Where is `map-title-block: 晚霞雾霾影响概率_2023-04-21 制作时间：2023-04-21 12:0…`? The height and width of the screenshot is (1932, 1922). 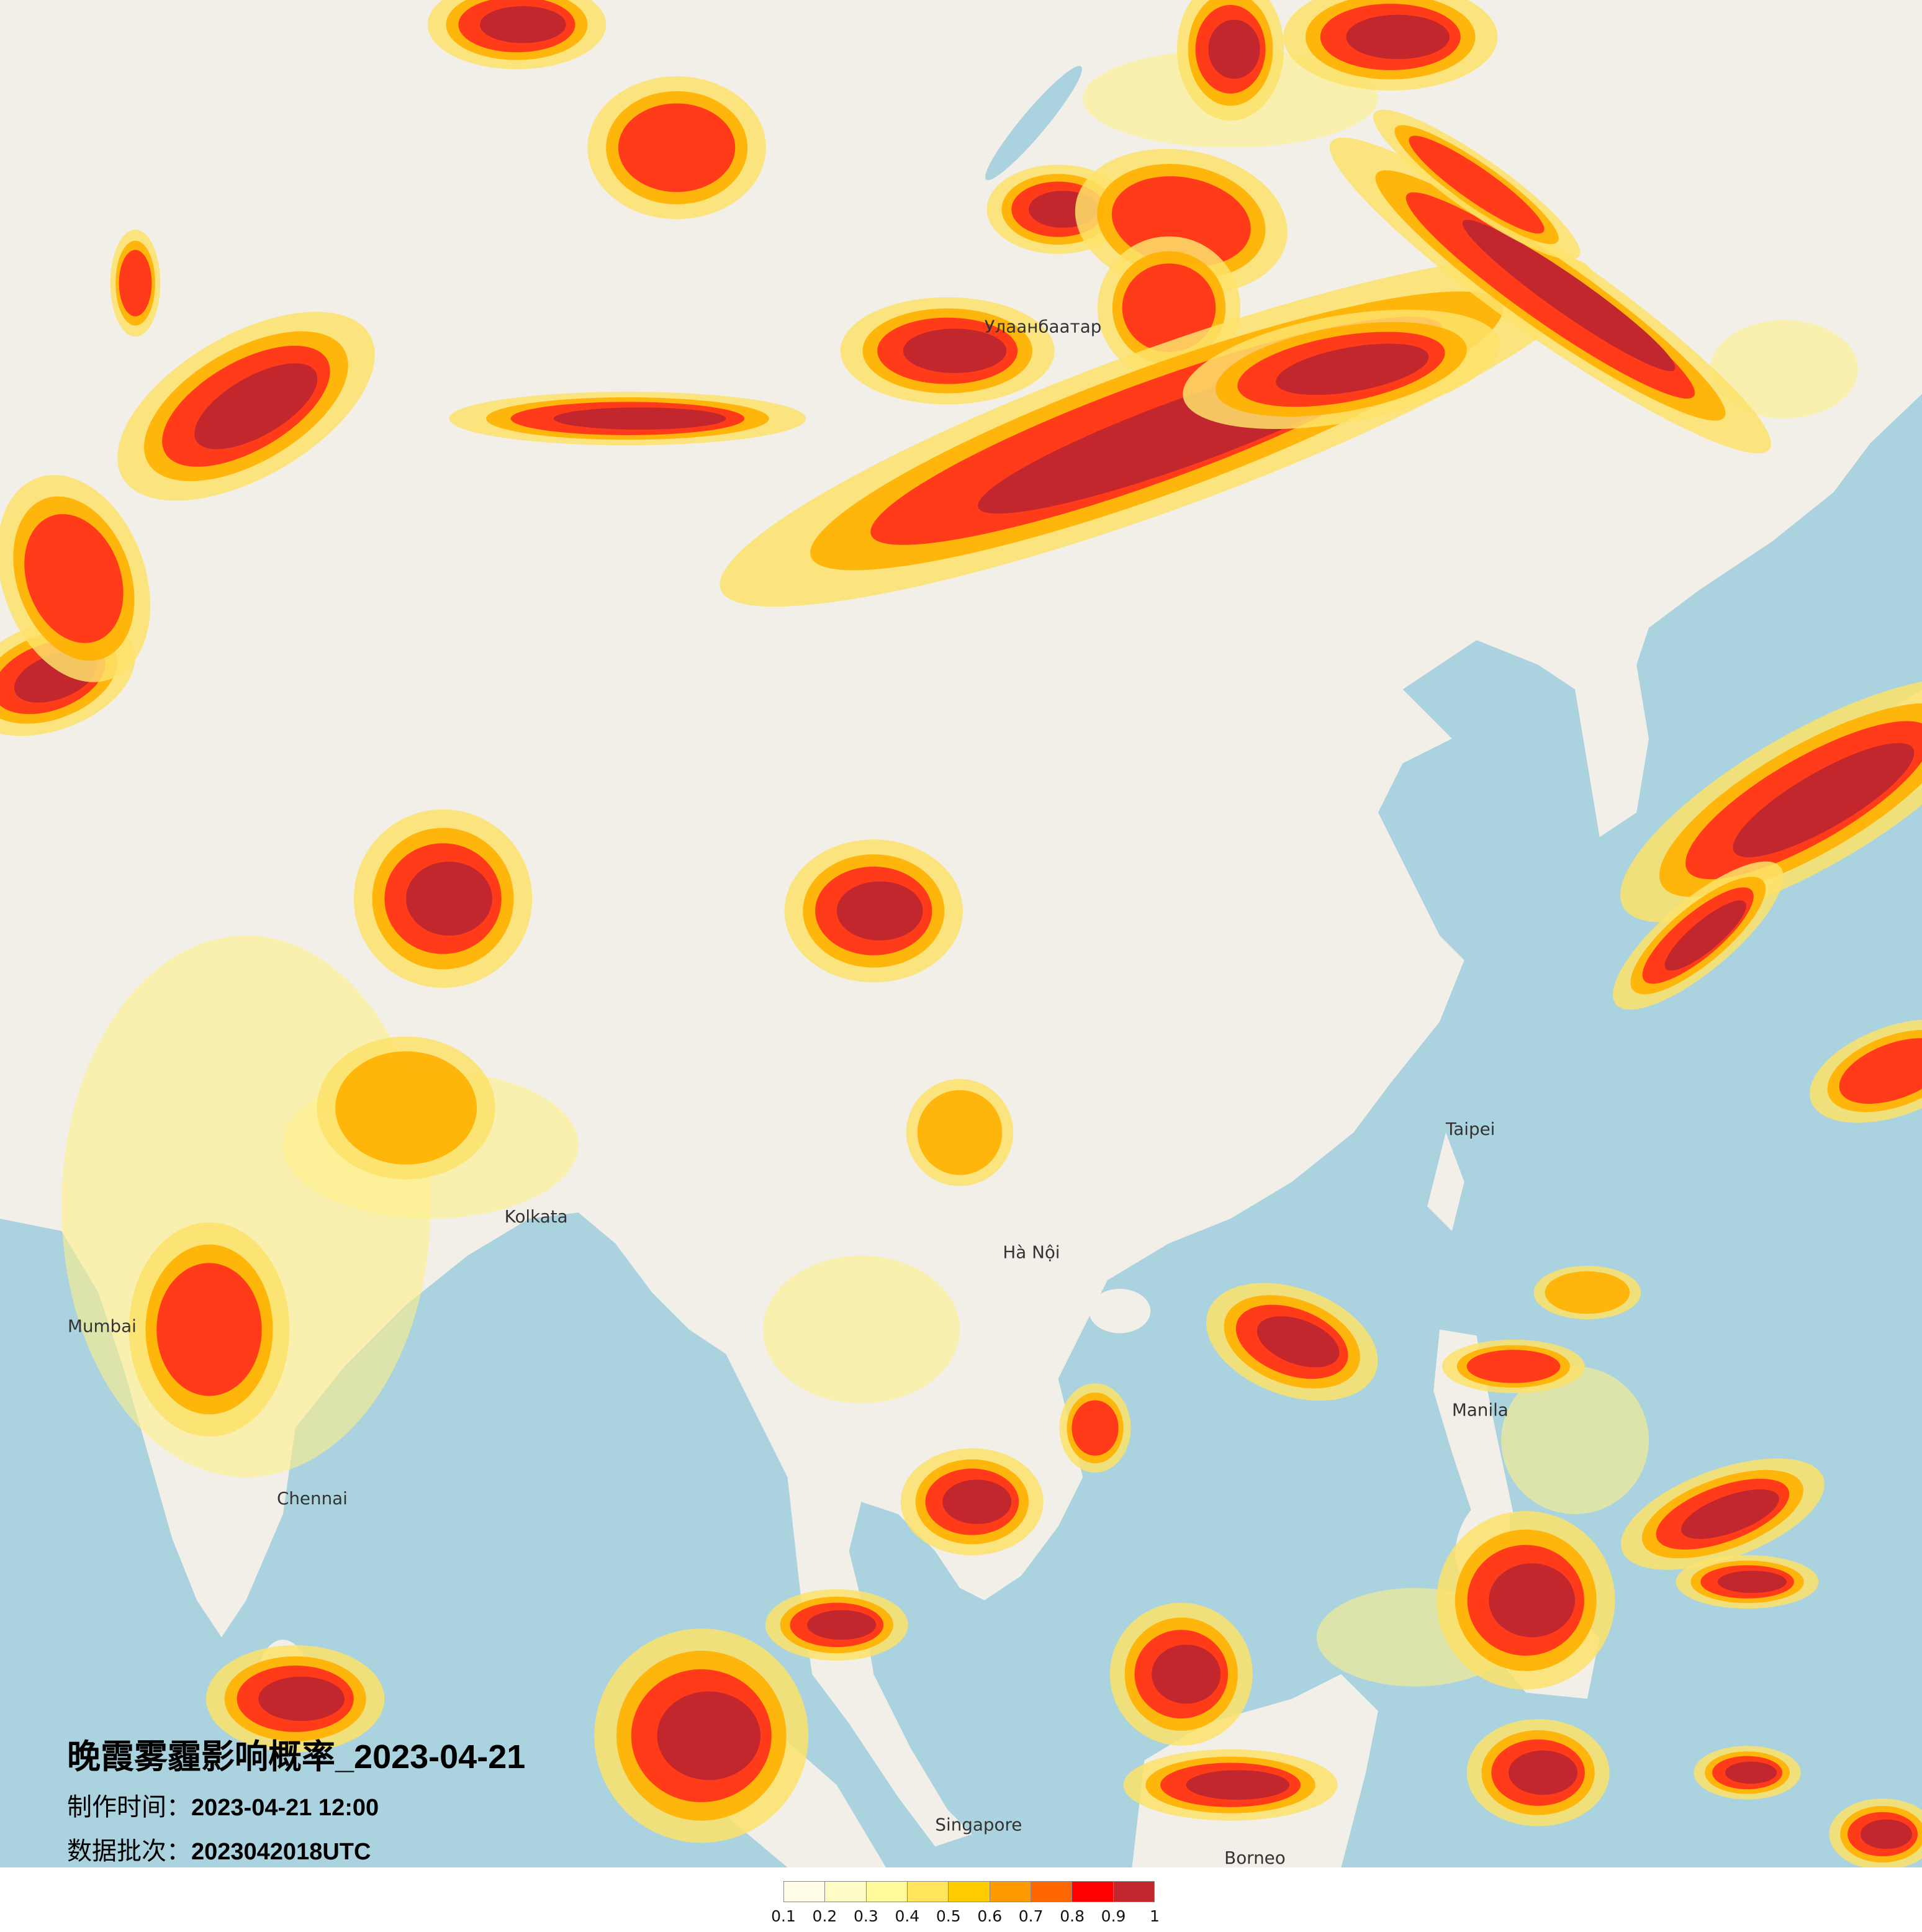 map-title-block: 晚霞雾霾影响概率_2023-04-21 制作时间：2023-04-21 12:0… is located at coordinates (296, 1801).